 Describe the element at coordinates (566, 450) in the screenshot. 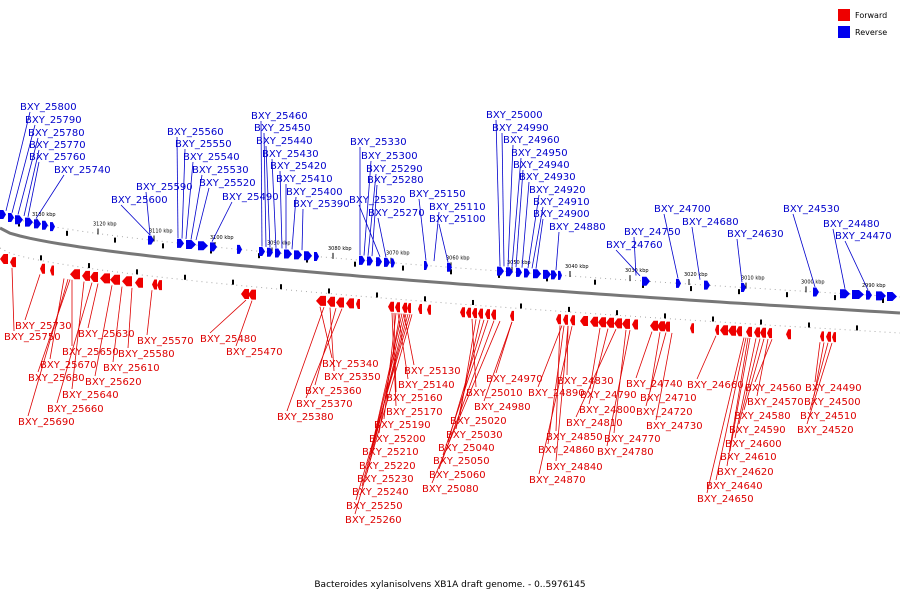

I see `forward-gene-label: BXY_24860` at that location.